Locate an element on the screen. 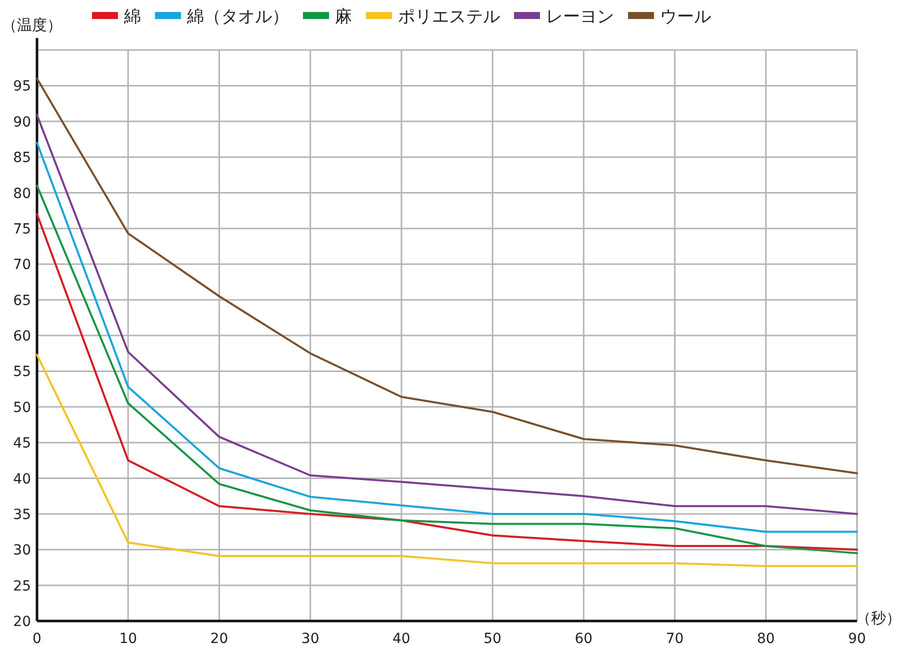  y-axis-title: （温度） is located at coordinates (32, 25).